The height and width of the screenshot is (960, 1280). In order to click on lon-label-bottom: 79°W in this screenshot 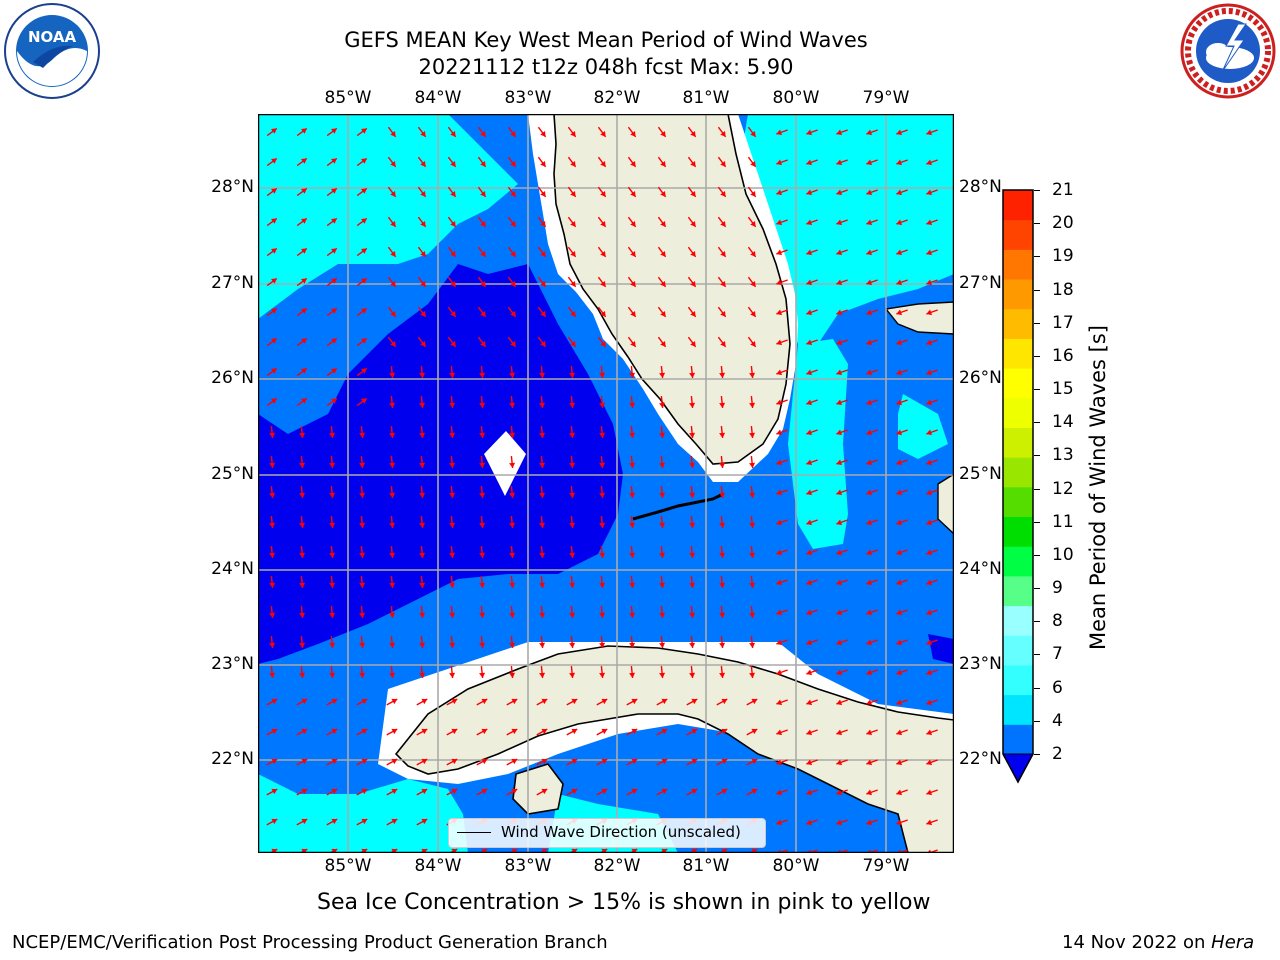, I will do `click(886, 866)`.